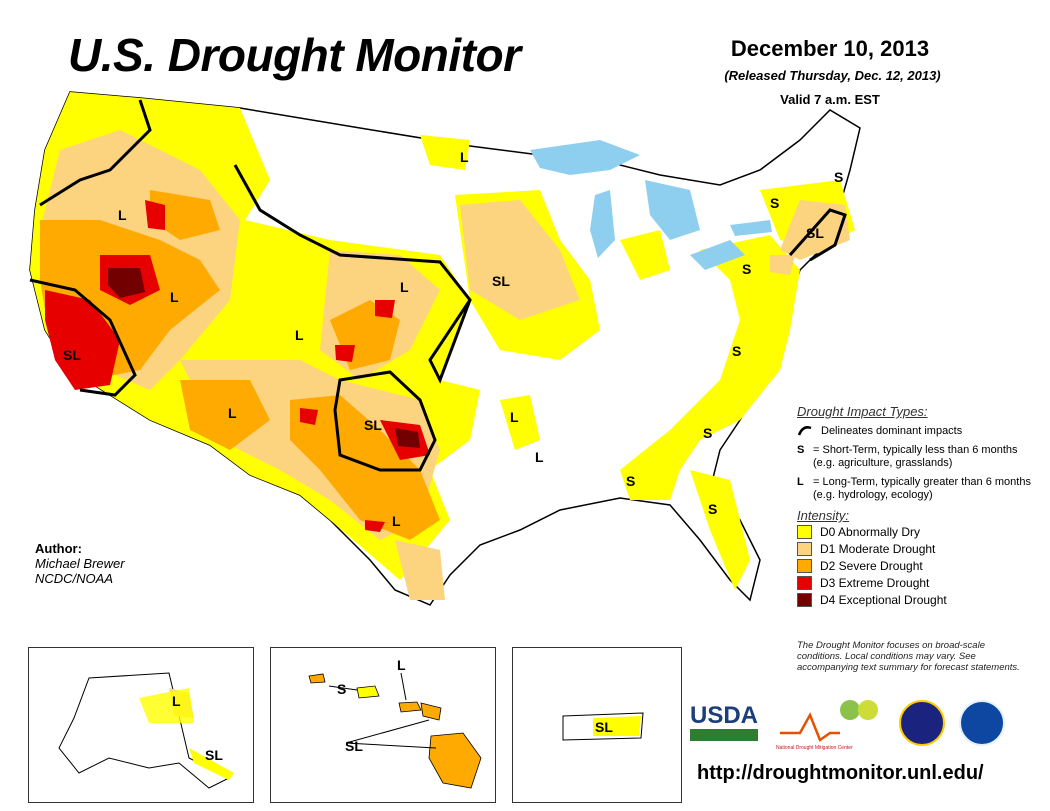  What do you see at coordinates (122, 215) in the screenshot?
I see `label-l-oregon: L` at bounding box center [122, 215].